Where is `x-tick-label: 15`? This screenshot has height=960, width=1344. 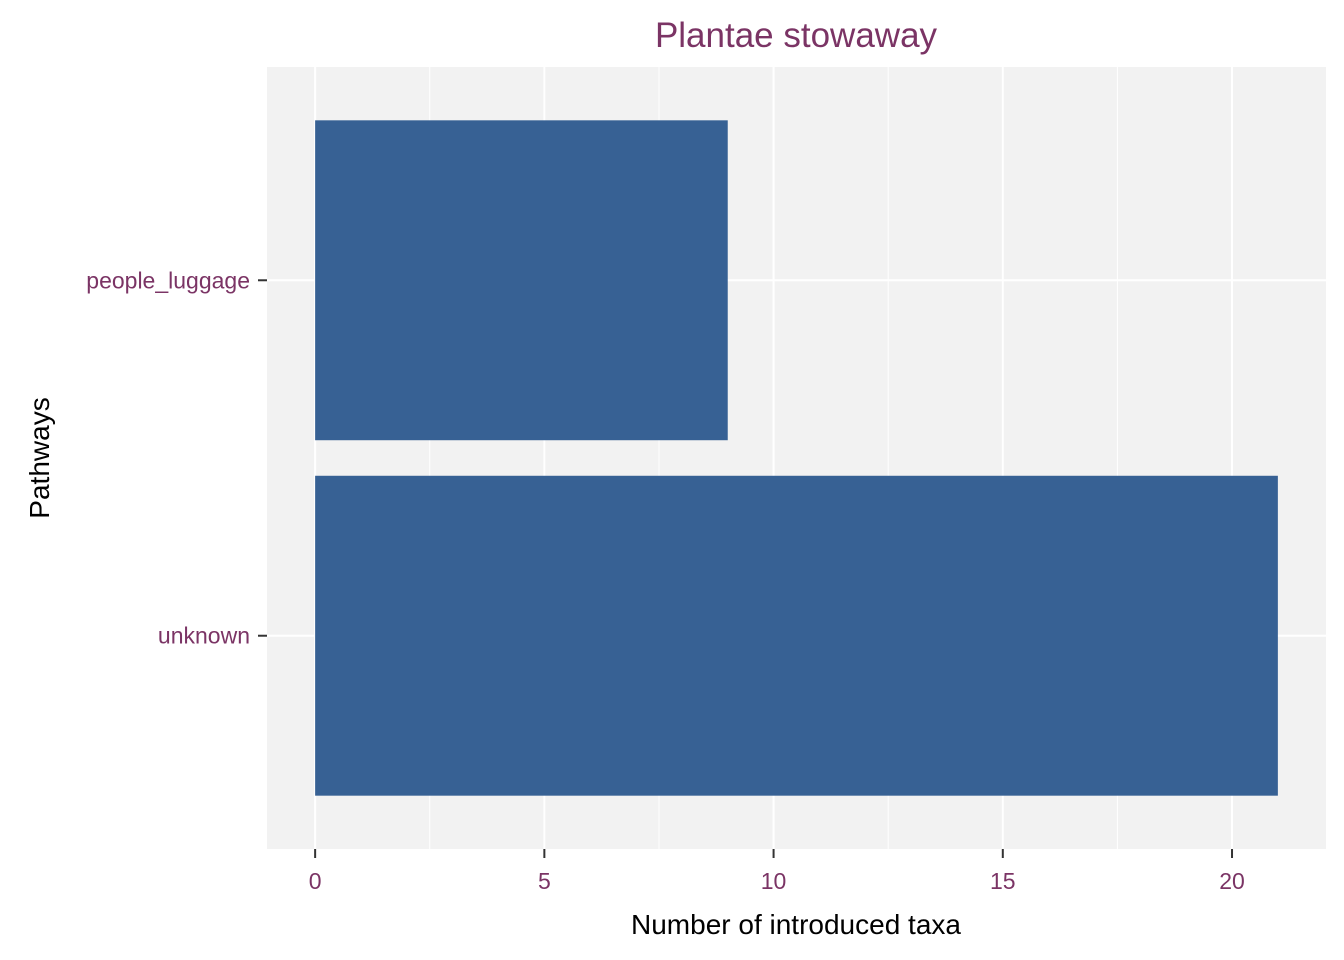
x-tick-label: 15 is located at coordinates (1003, 881).